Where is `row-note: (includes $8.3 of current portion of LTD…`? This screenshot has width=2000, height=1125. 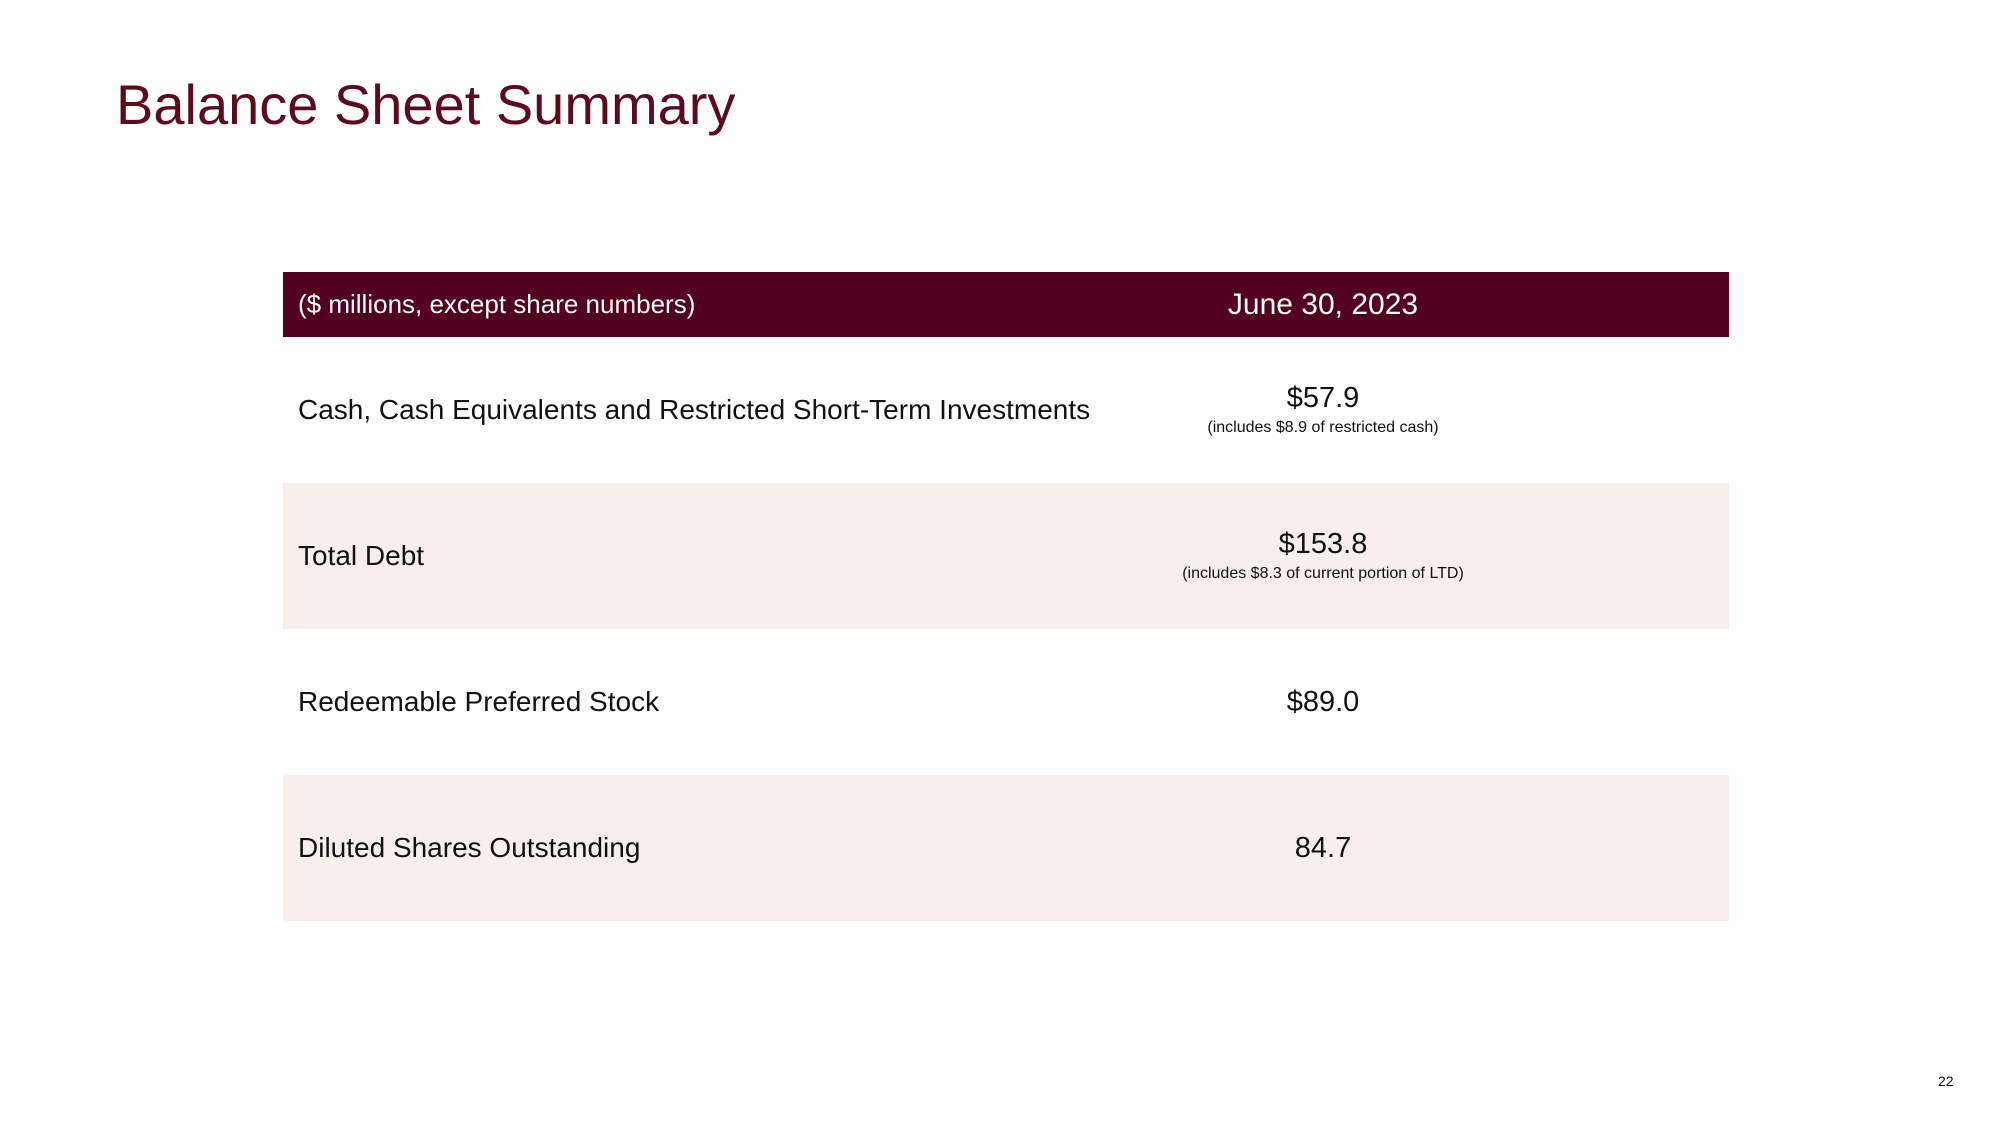 row-note: (includes $8.3 of current portion of LTD… is located at coordinates (1323, 573).